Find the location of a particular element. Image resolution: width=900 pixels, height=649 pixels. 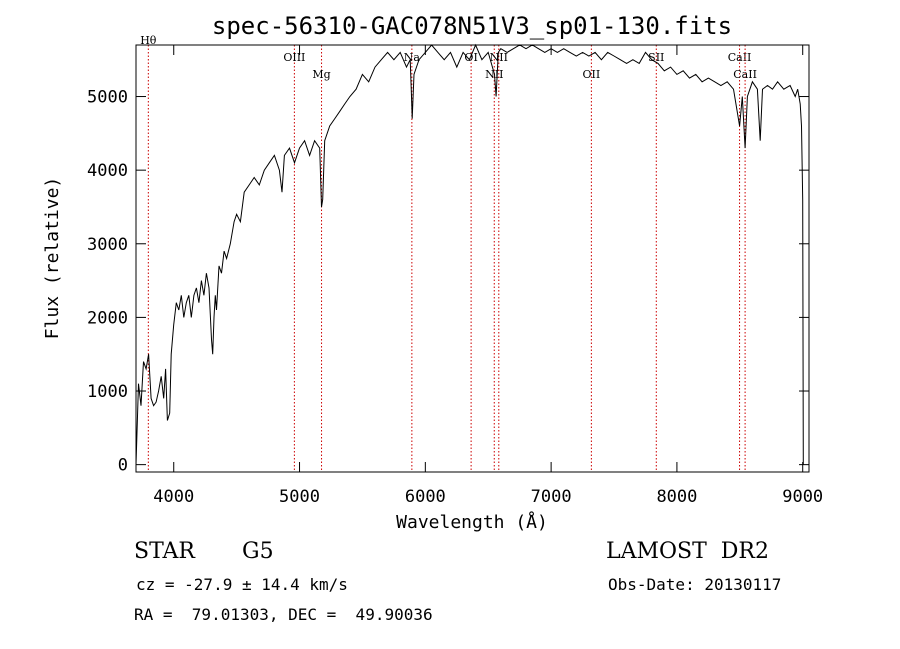

y-tick-label: 4000 is located at coordinates (107, 171).